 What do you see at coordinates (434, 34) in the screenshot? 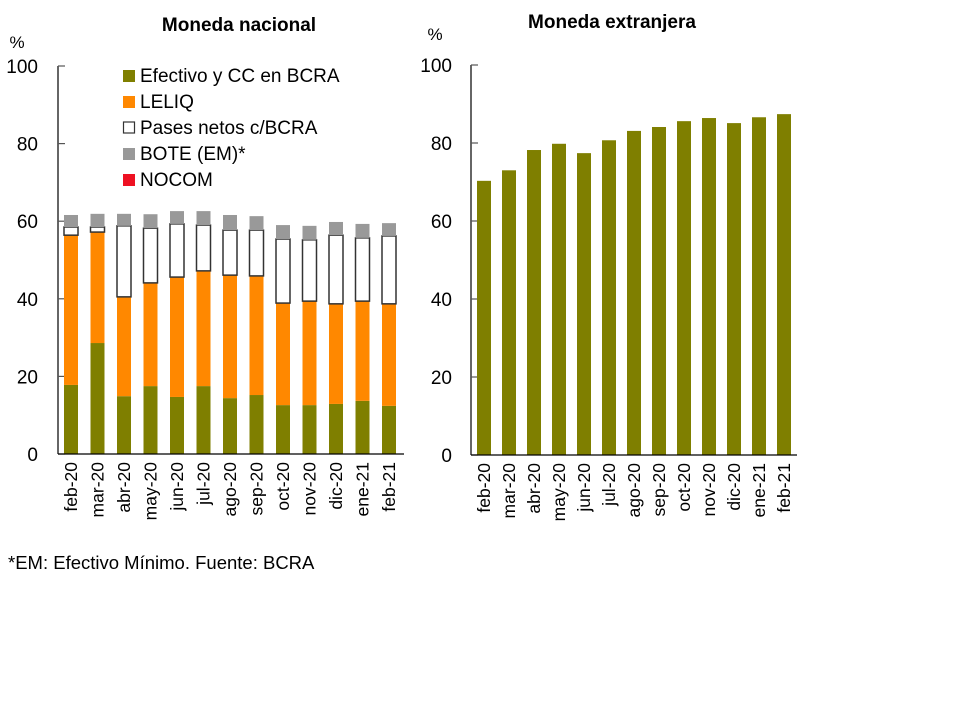
I see `y-axis-unit: %` at bounding box center [434, 34].